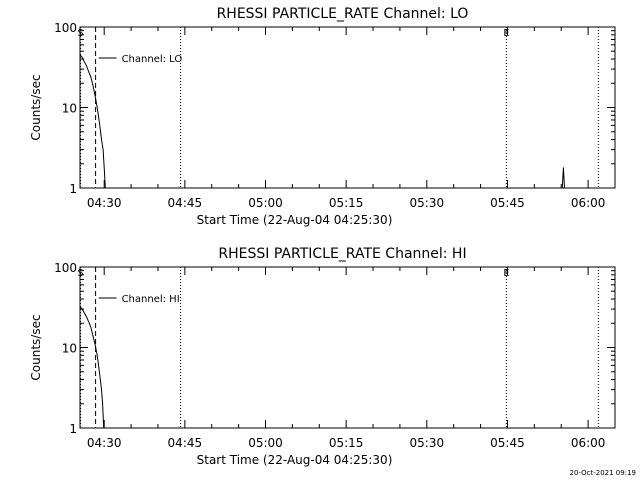 This screenshot has height=480, width=640. Describe the element at coordinates (588, 443) in the screenshot. I see `chart2-x-tick-label: 06:00` at that location.